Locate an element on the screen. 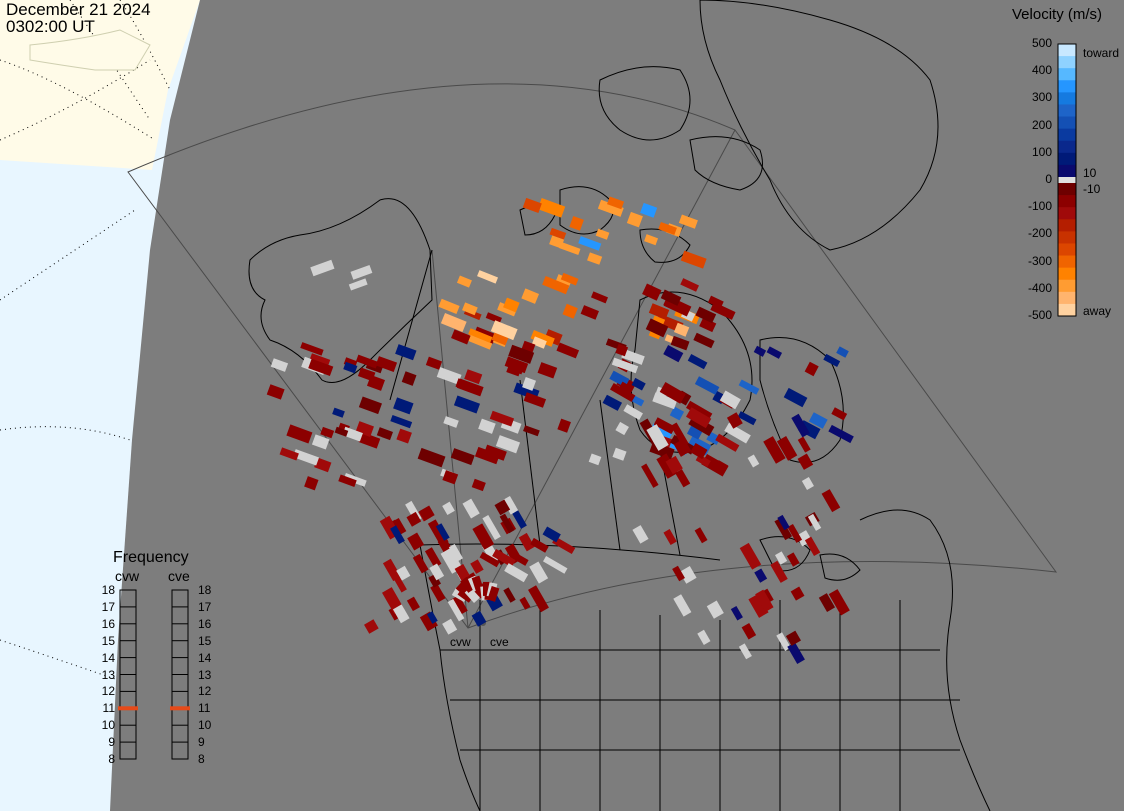  frequency-tick-label: 16 is located at coordinates (205, 623).